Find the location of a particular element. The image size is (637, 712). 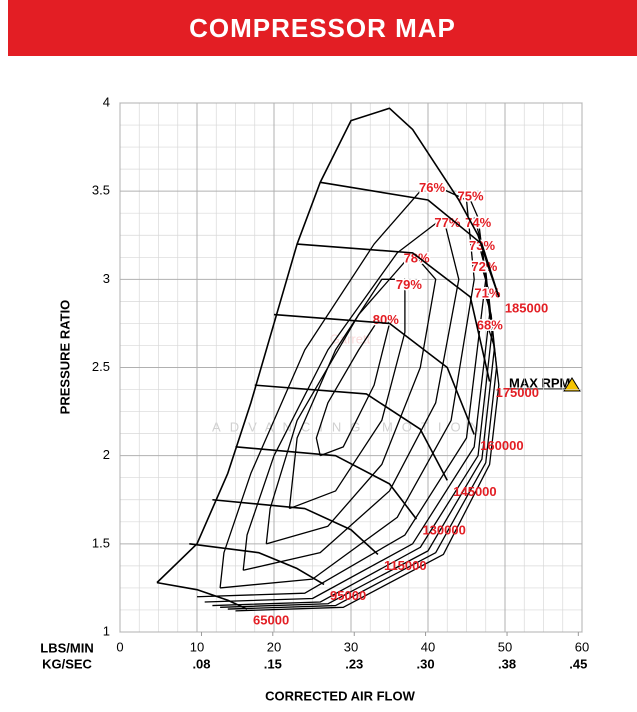

speed-label: 175000 is located at coordinates (517, 392).